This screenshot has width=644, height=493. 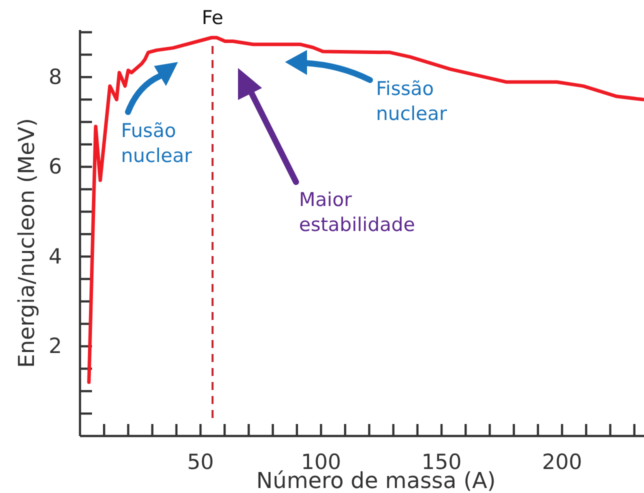 I want to click on y-tick-label: 4, so click(x=55, y=256).